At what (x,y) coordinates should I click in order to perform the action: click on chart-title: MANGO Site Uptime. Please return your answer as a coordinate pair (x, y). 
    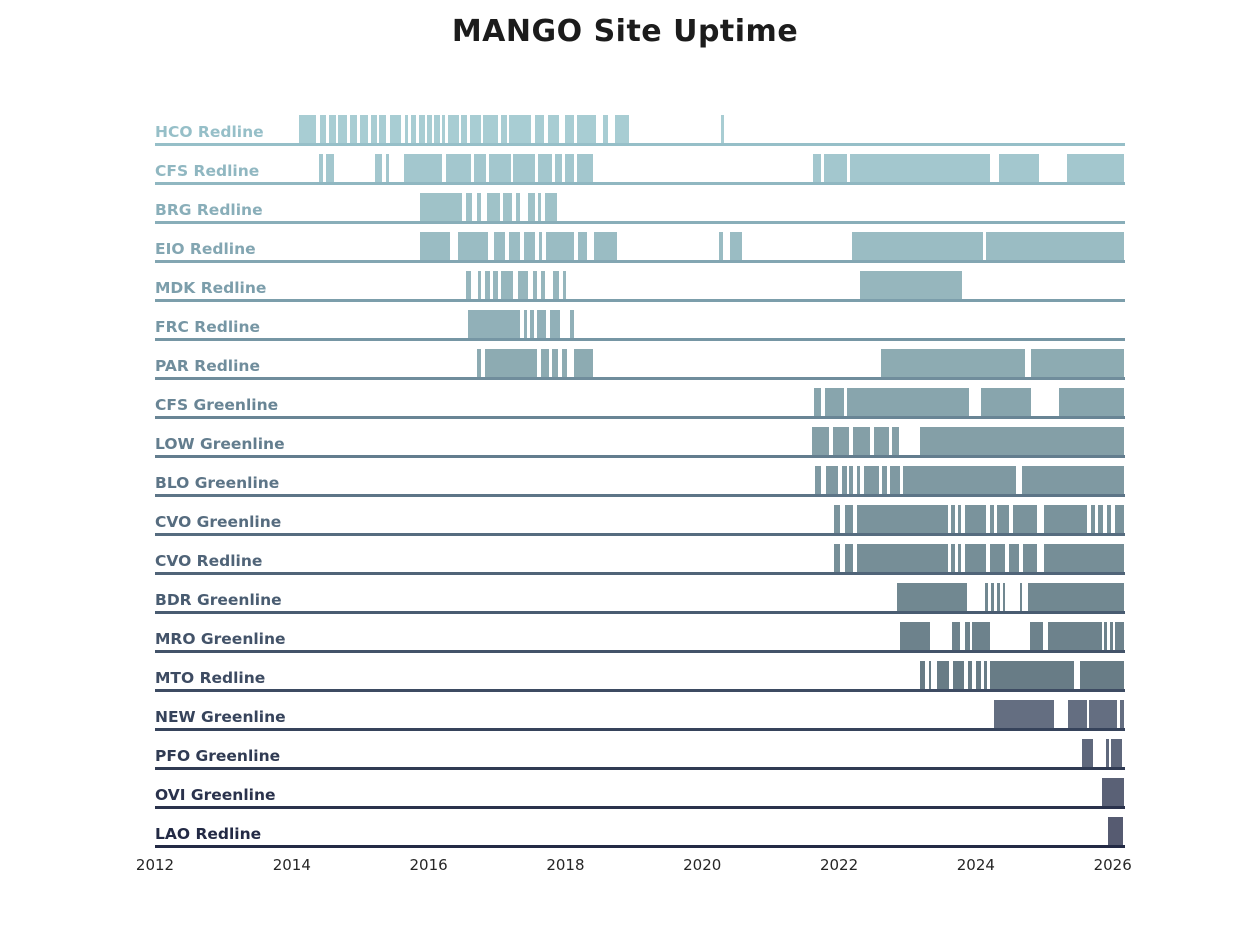
    Looking at the image, I should click on (625, 31).